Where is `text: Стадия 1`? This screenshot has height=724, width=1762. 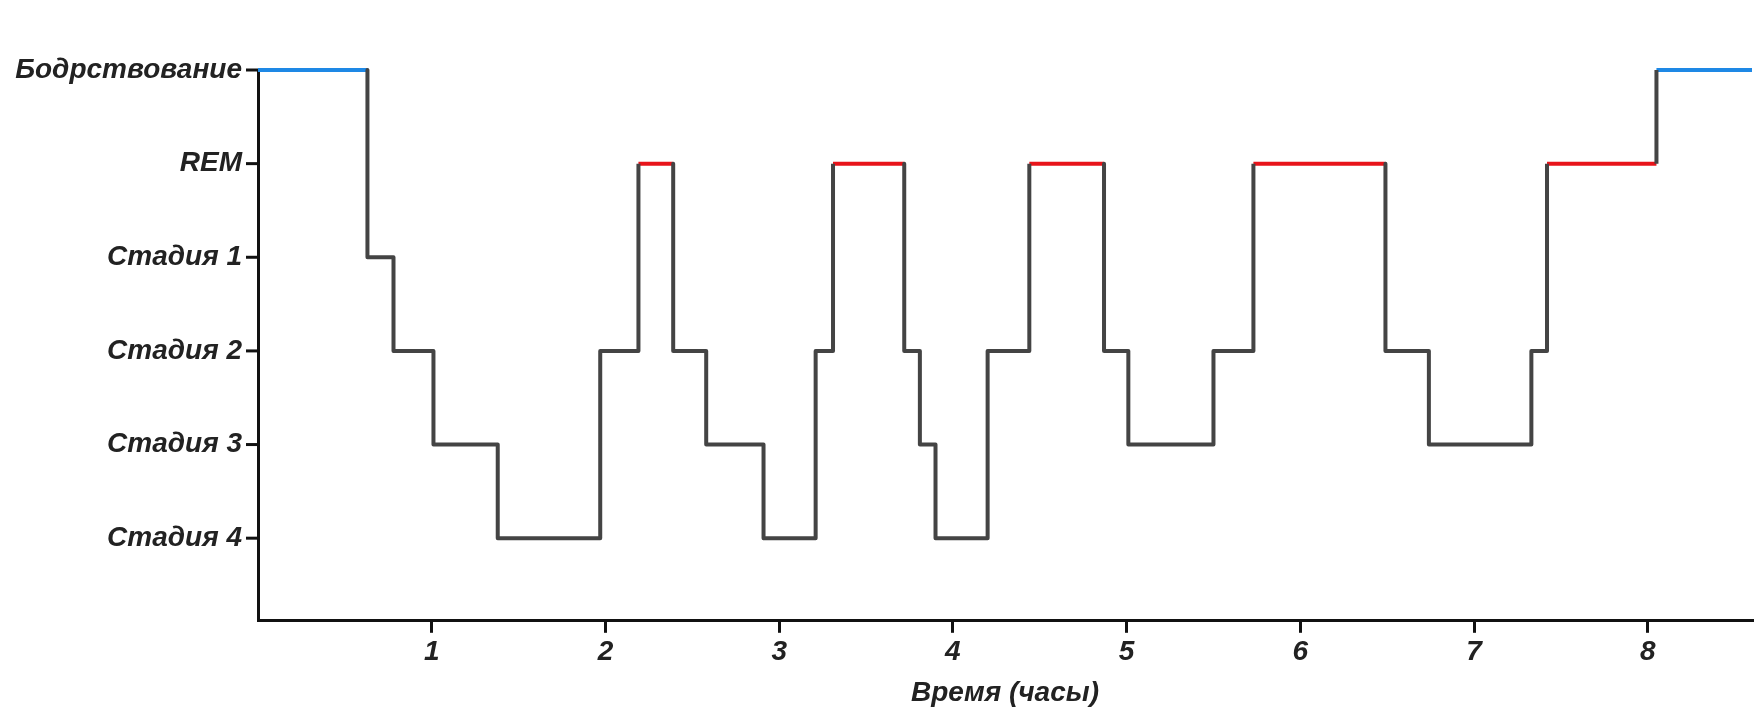
text: Стадия 1 is located at coordinates (174, 255).